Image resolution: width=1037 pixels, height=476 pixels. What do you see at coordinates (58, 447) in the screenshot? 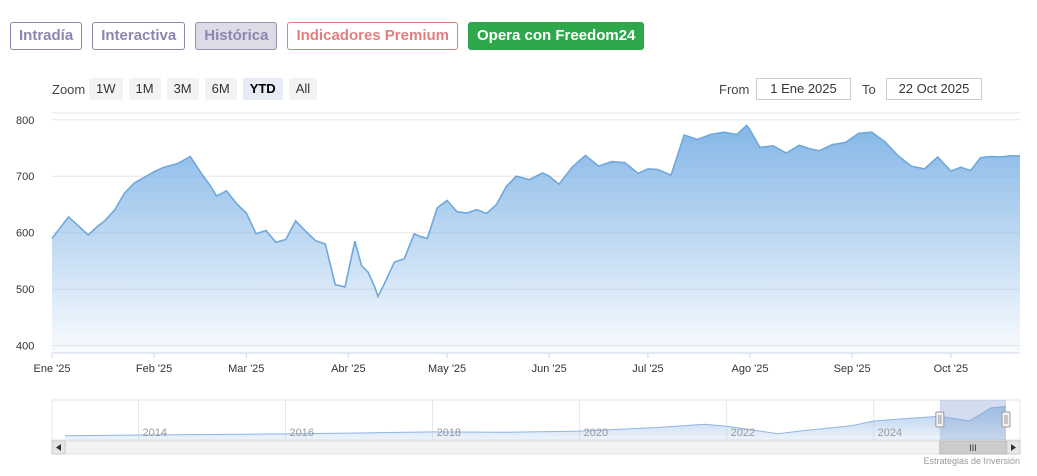
I see `arrow-left-icon` at bounding box center [58, 447].